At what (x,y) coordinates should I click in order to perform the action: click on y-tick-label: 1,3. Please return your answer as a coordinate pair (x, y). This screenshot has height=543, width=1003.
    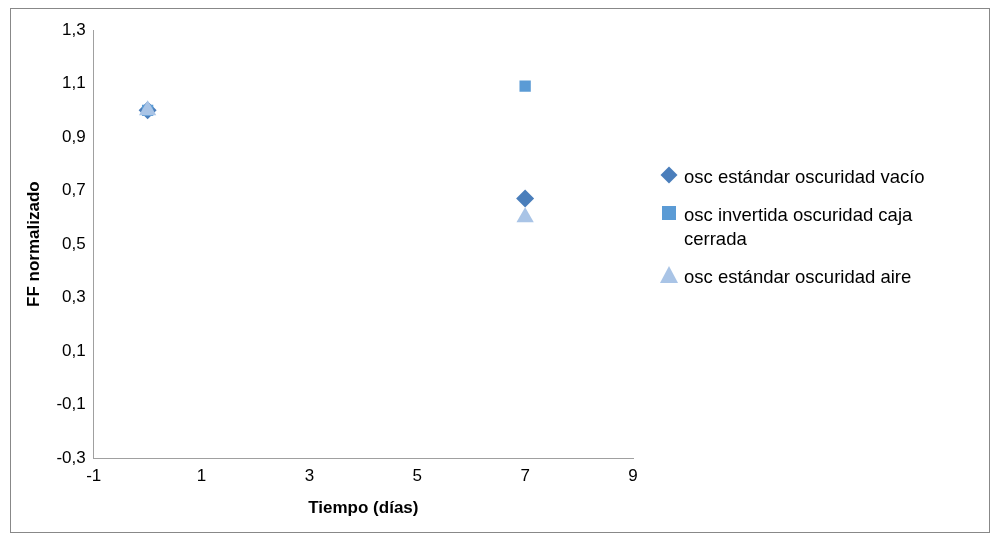
    Looking at the image, I should click on (74, 29).